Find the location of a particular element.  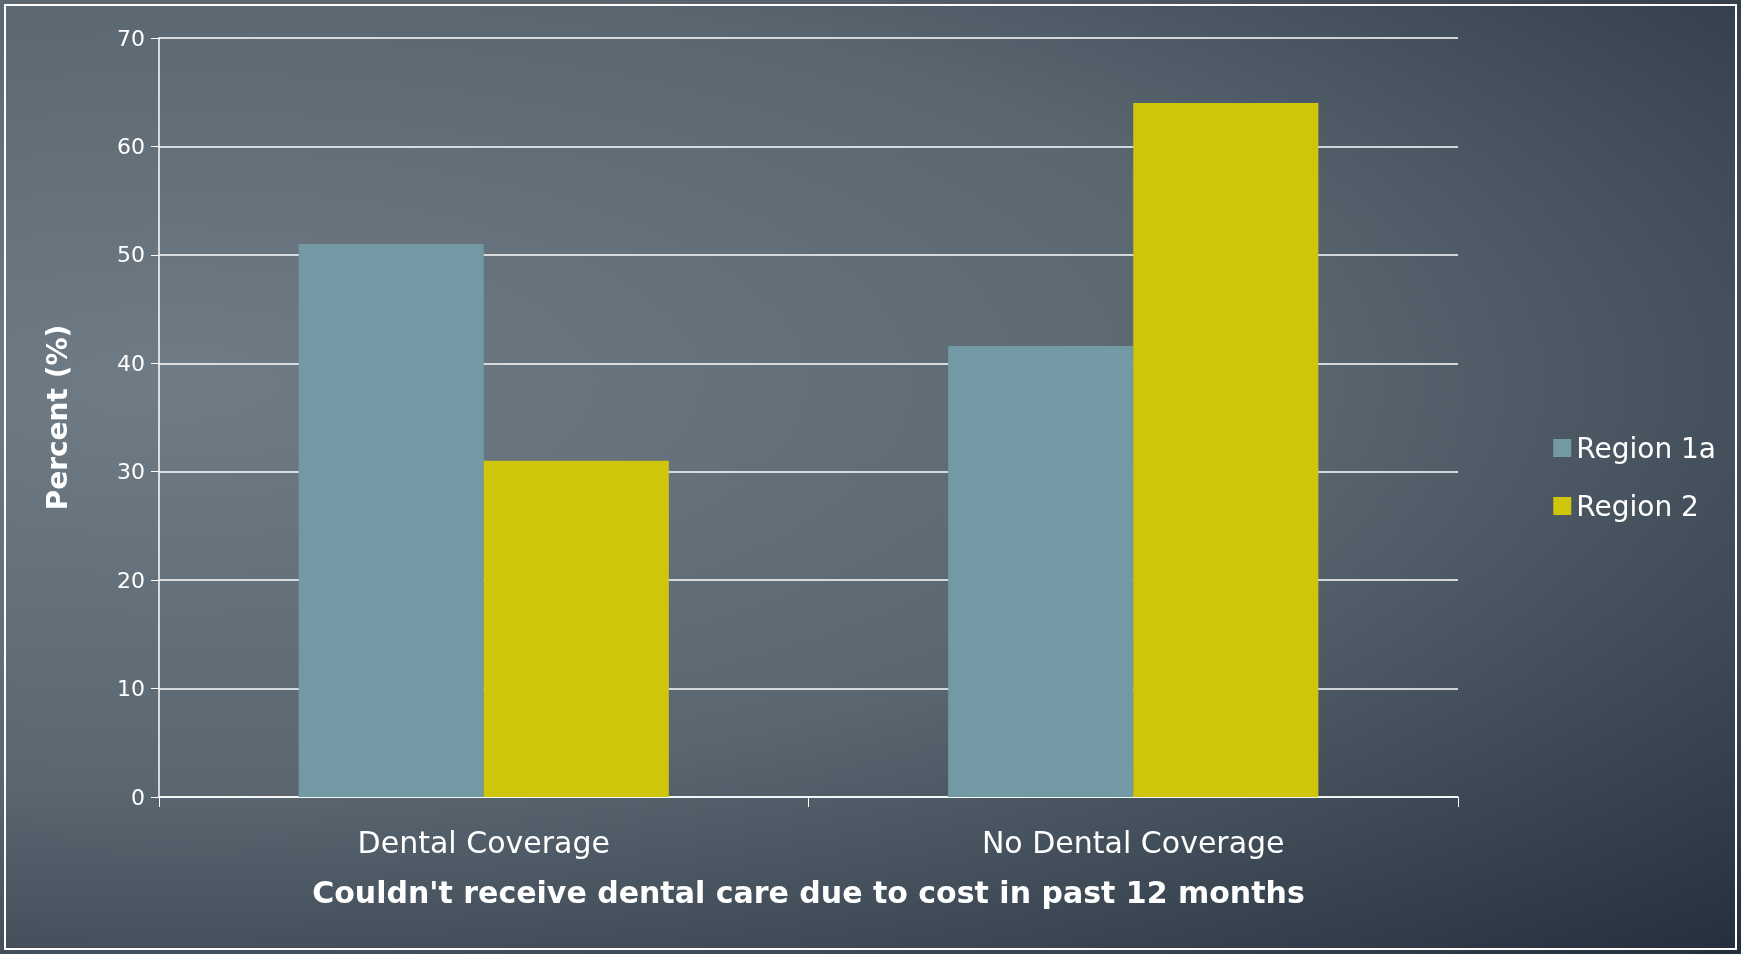

y-tick-label: 30 is located at coordinates (131, 472).